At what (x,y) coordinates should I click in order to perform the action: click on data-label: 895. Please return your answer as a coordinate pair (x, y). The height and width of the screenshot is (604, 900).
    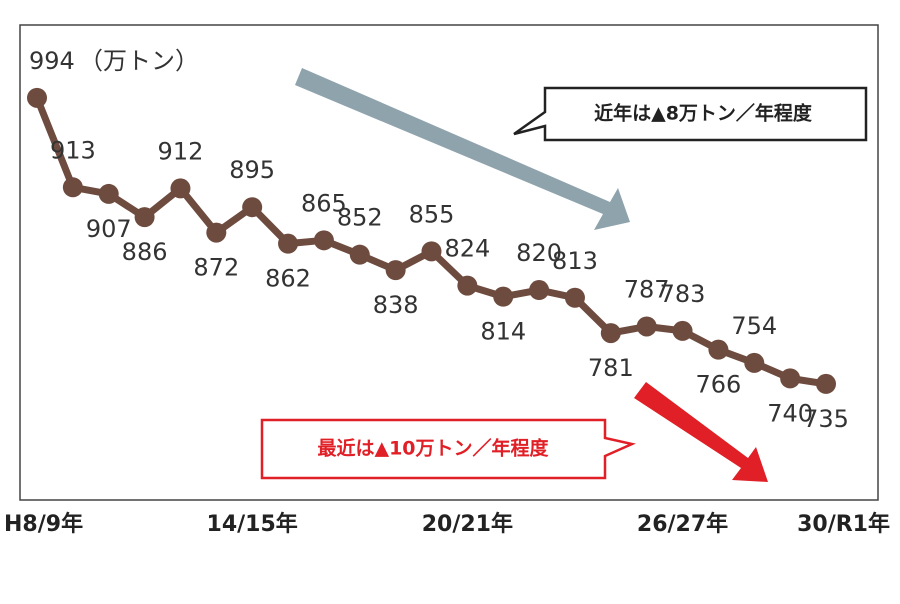
    Looking at the image, I should click on (252, 170).